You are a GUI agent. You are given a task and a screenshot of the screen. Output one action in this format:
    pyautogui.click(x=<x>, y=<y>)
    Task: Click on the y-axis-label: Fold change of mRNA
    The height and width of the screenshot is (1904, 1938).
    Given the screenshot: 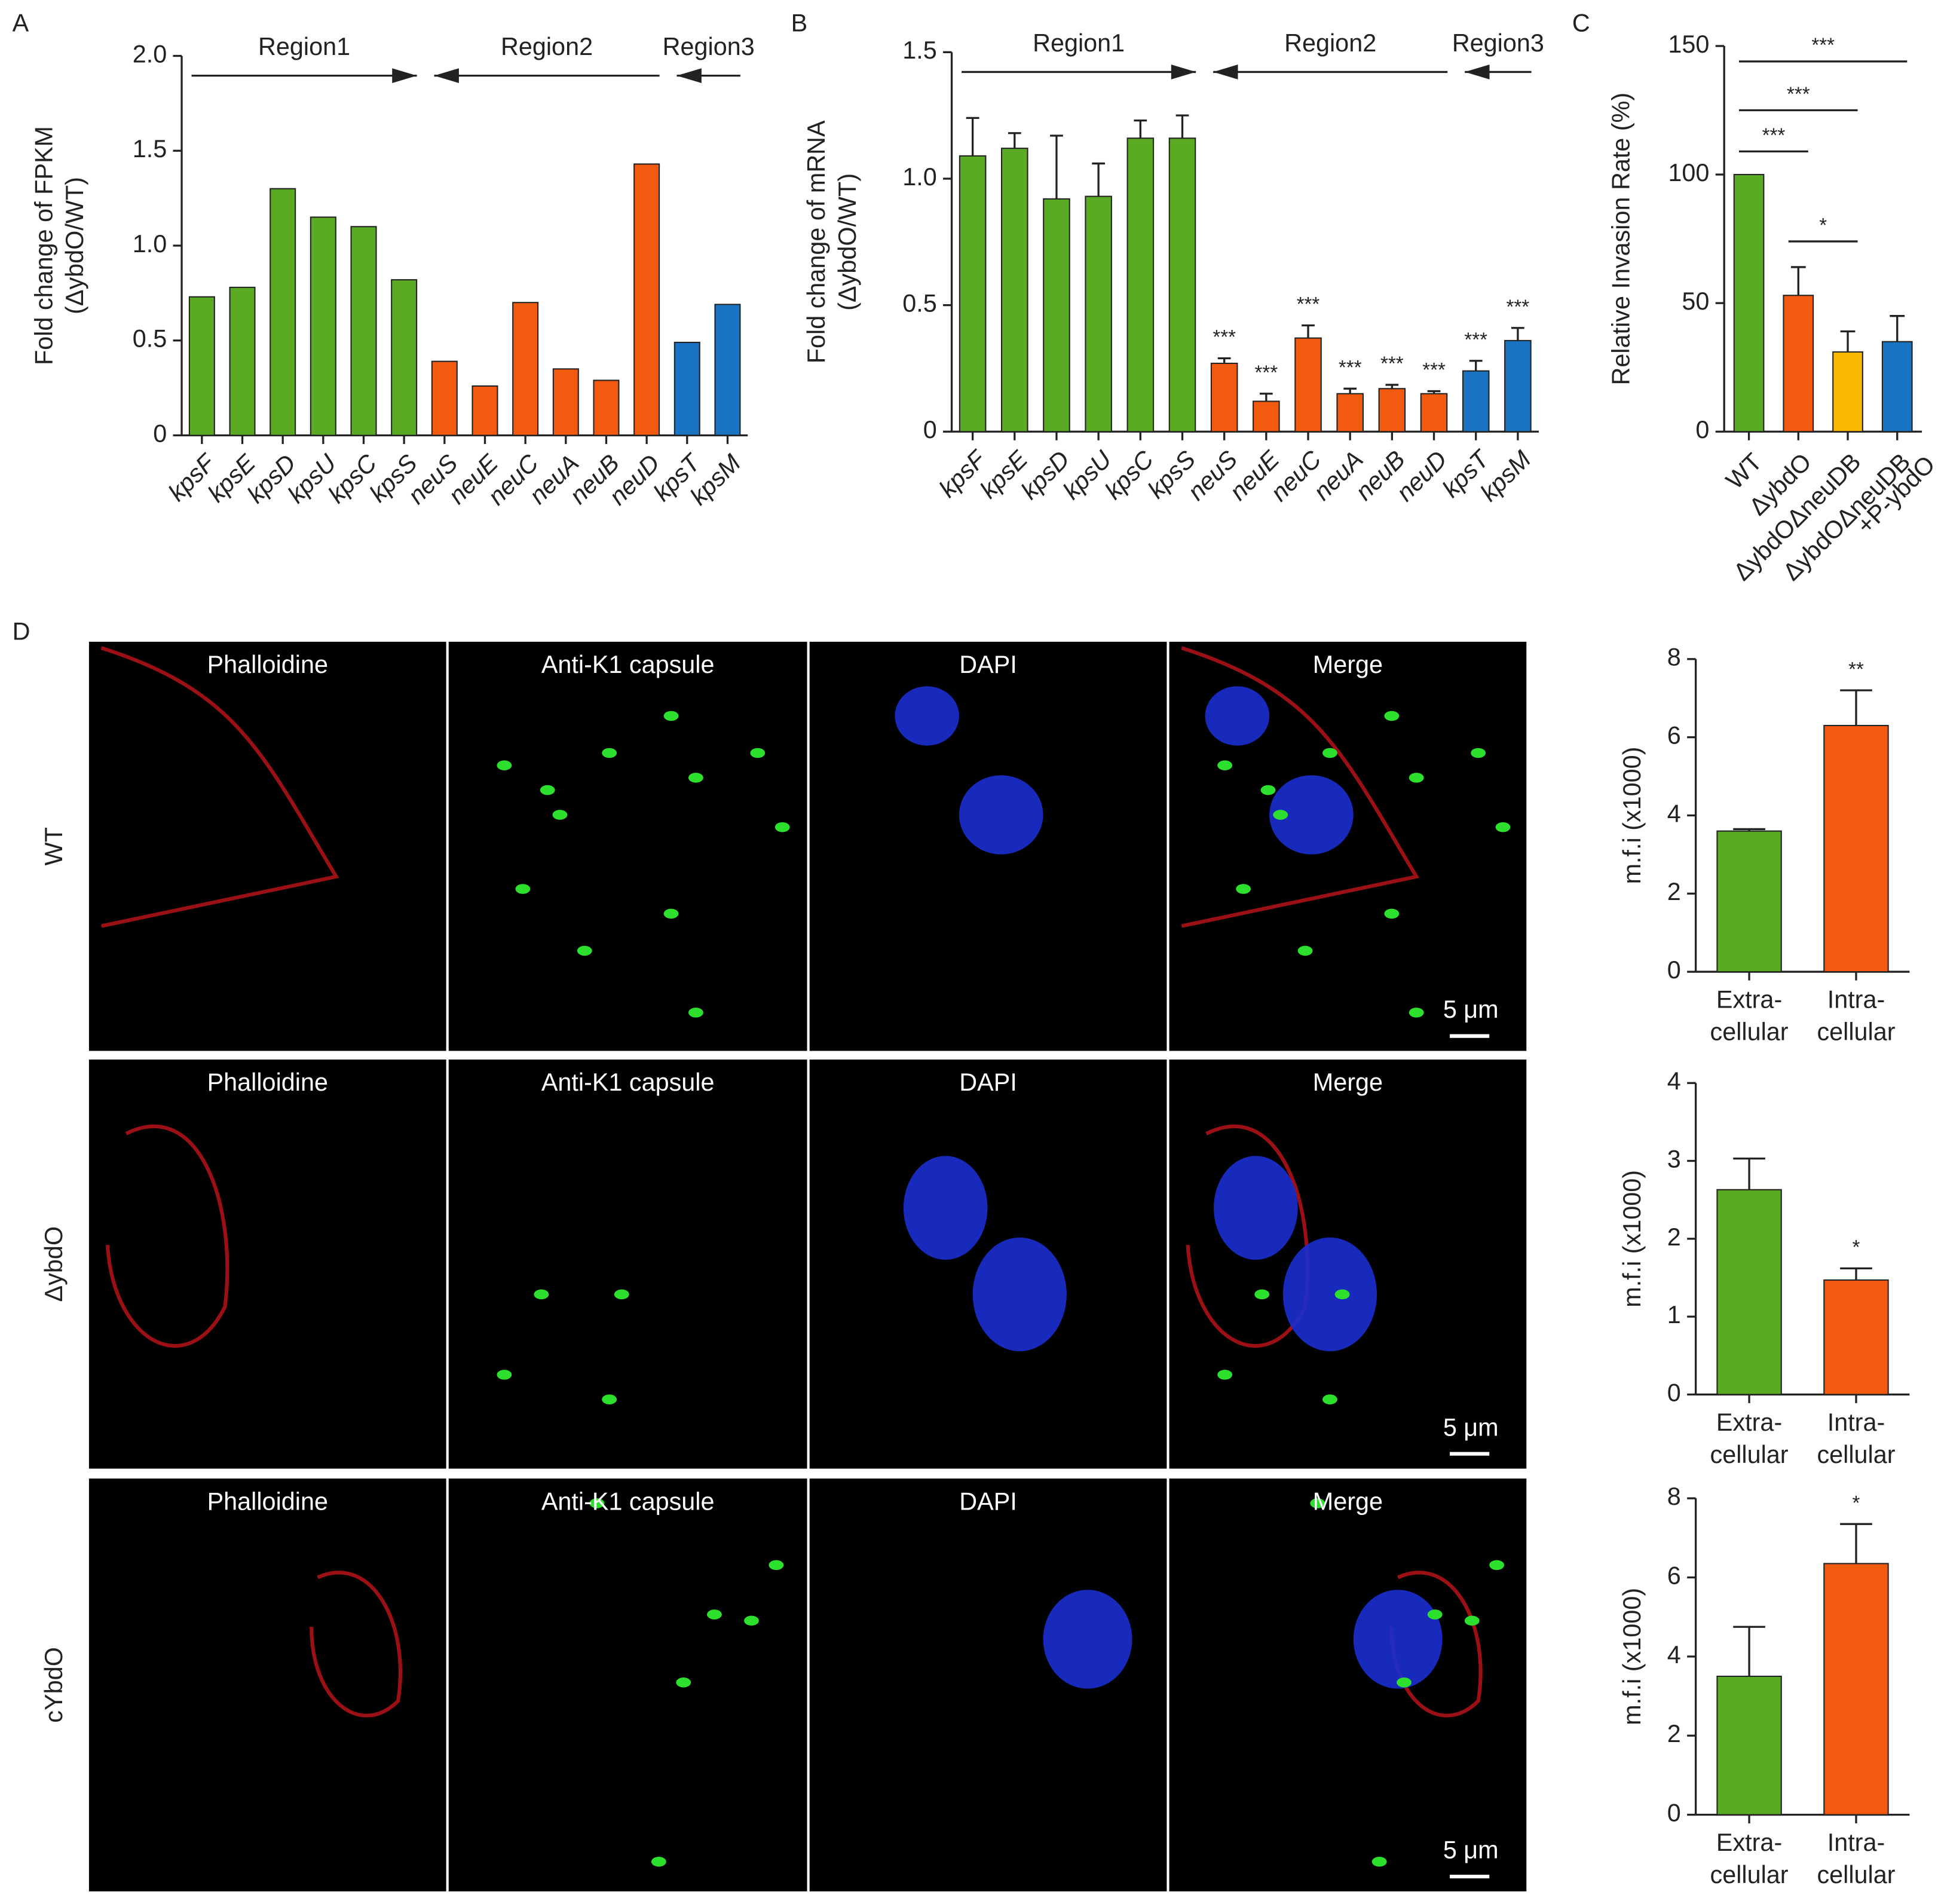 What is the action you would take?
    pyautogui.click(x=816, y=242)
    